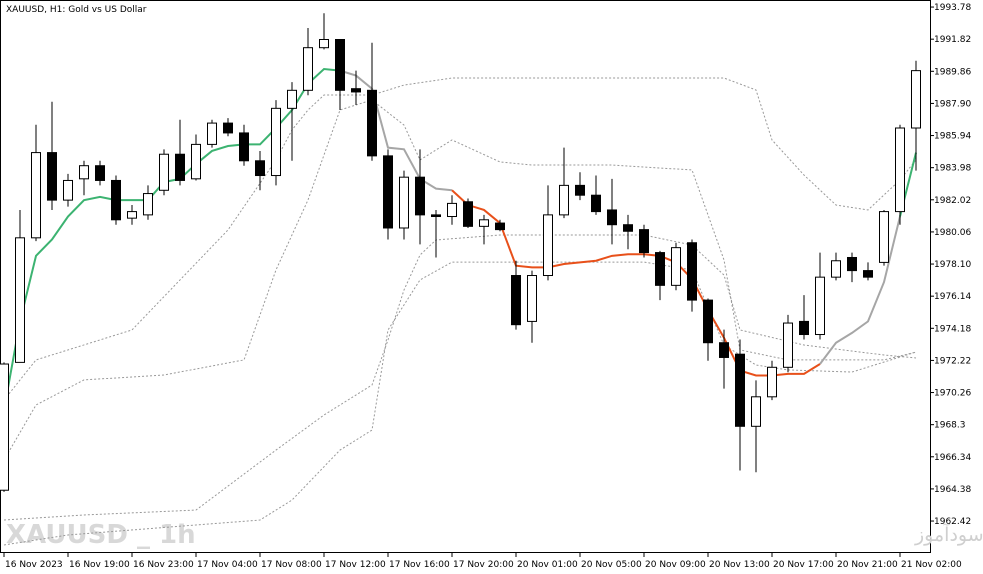 The width and height of the screenshot is (983, 574). Describe the element at coordinates (952, 522) in the screenshot. I see `y-tick-label: 1962.42` at that location.